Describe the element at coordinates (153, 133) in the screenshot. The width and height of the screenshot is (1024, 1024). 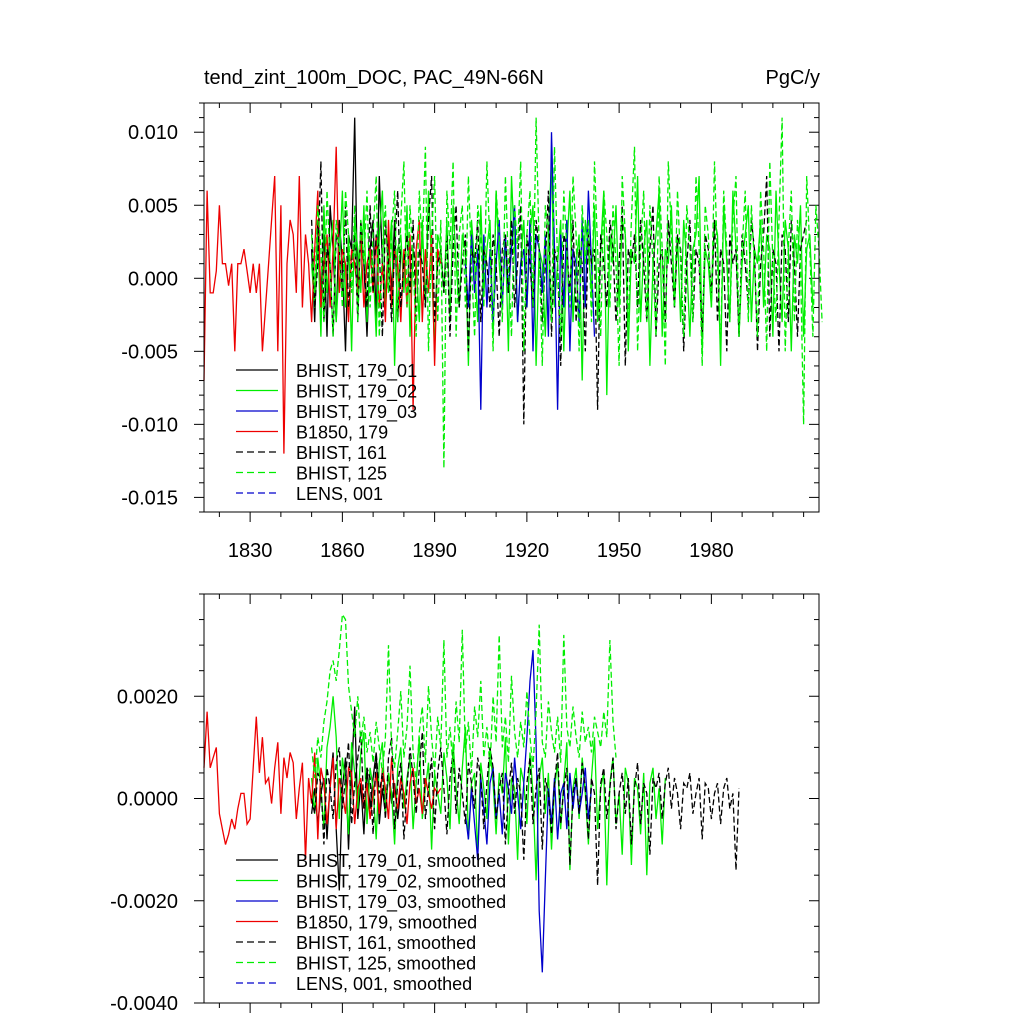
I see `y-tick-label: 0.010` at that location.